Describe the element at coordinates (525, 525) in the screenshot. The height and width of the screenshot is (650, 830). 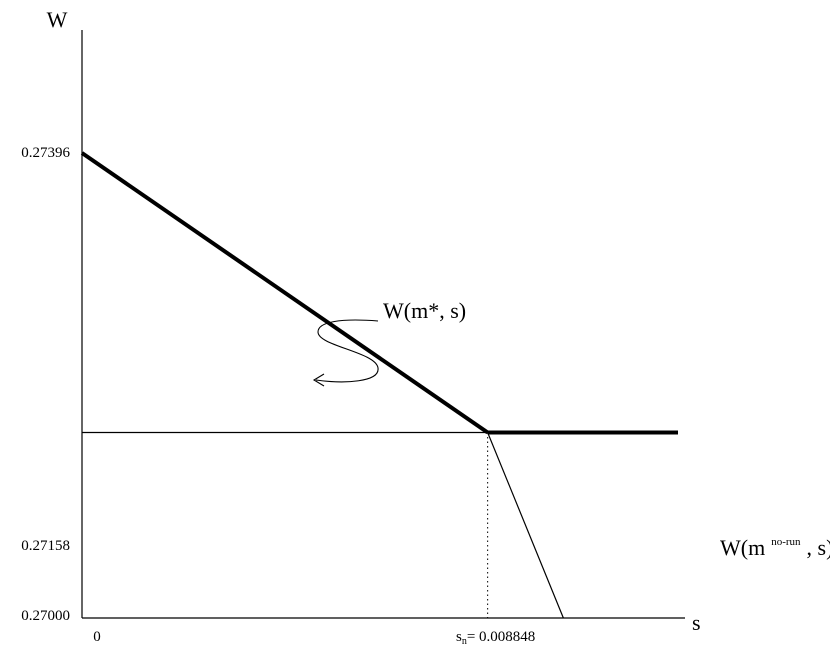
I see `series-extension-line` at that location.